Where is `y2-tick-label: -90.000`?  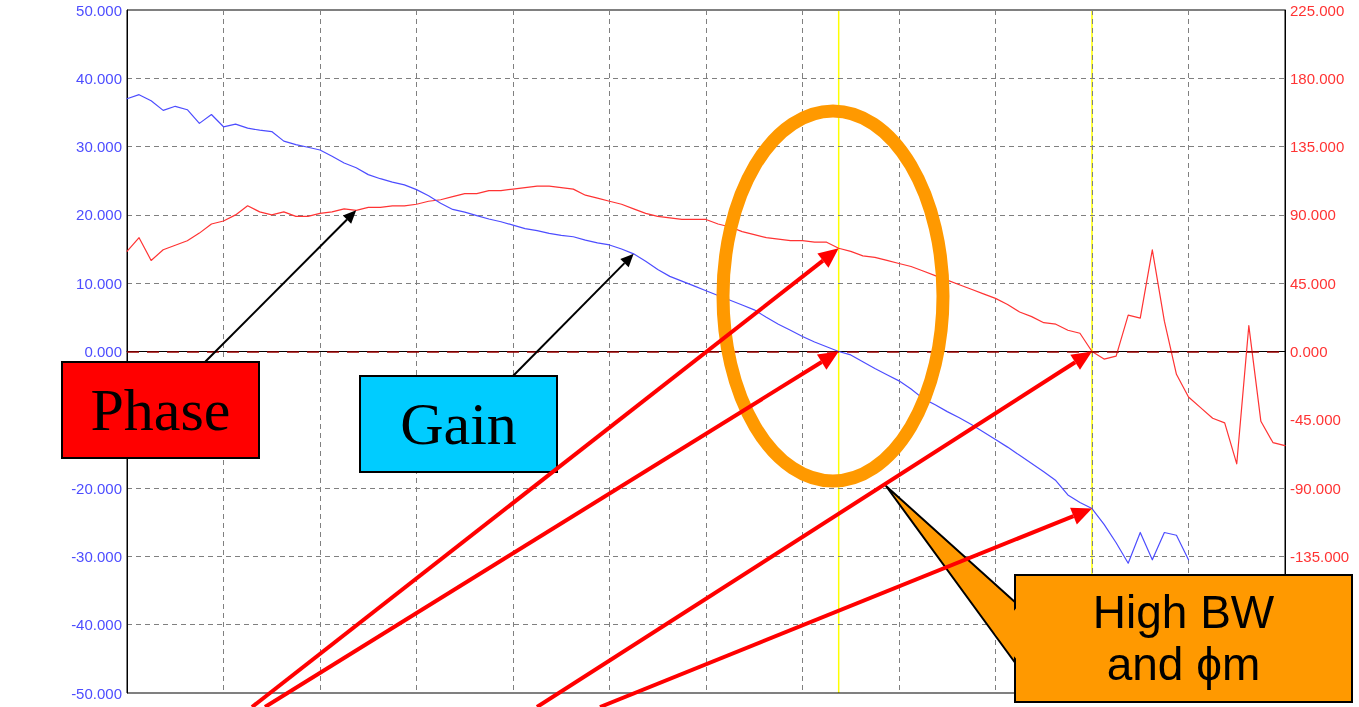 y2-tick-label: -90.000 is located at coordinates (1315, 488).